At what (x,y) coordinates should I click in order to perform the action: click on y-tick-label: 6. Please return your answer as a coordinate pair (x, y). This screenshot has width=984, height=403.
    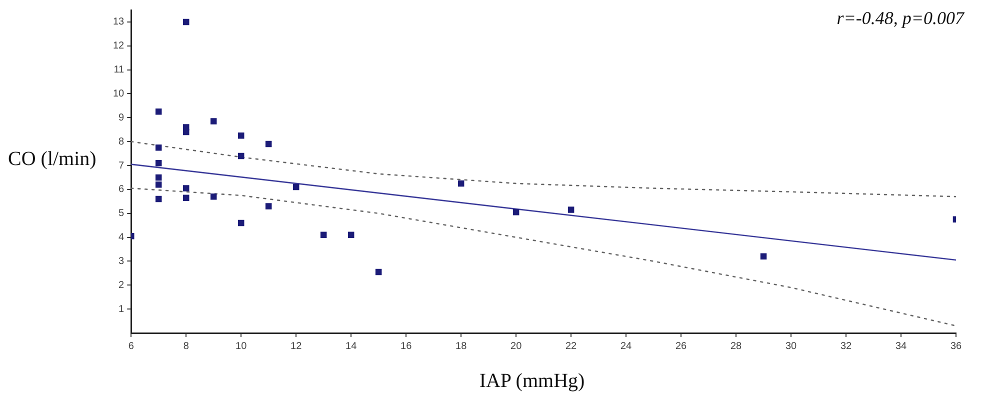
    Looking at the image, I should click on (121, 190).